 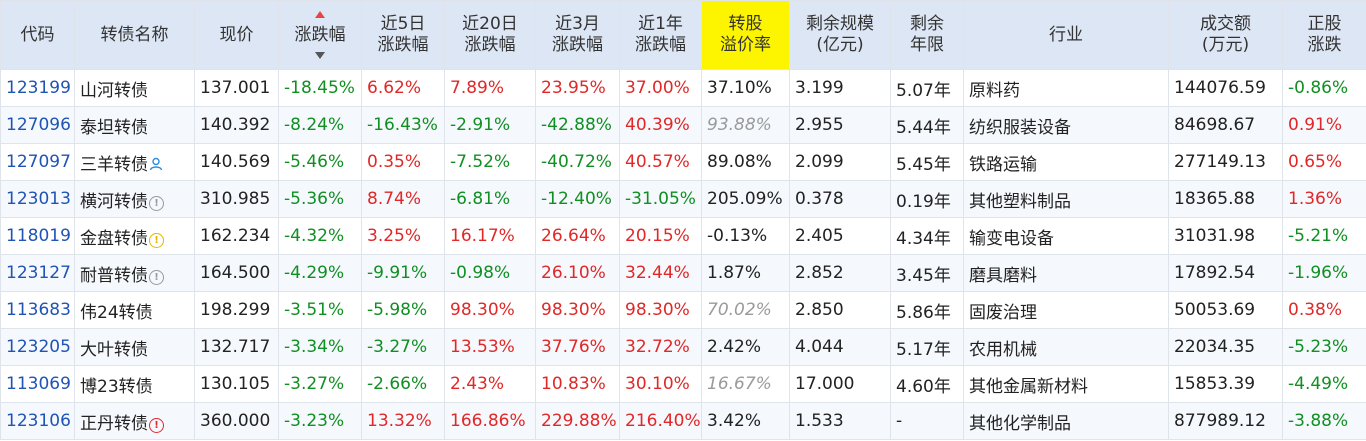 What do you see at coordinates (745, 421) in the screenshot?
I see `cell-premium: 3.42%` at bounding box center [745, 421].